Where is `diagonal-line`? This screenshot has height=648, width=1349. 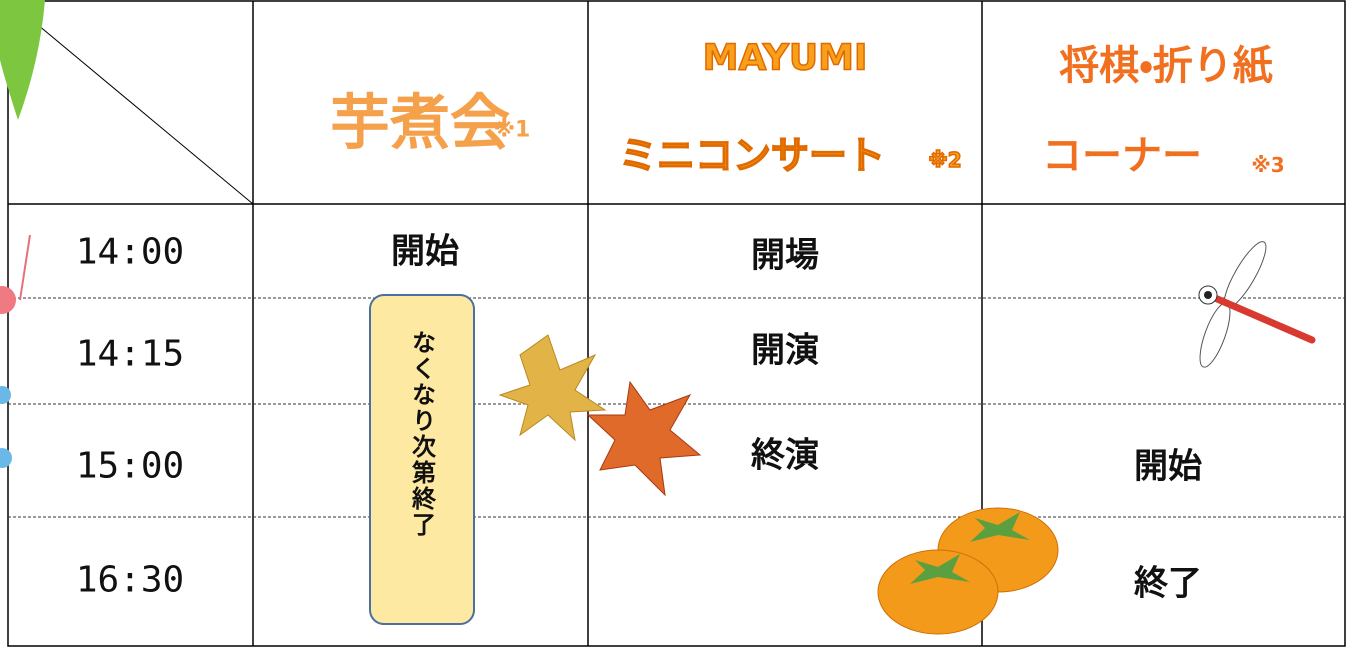
diagonal-line is located at coordinates (130, 102).